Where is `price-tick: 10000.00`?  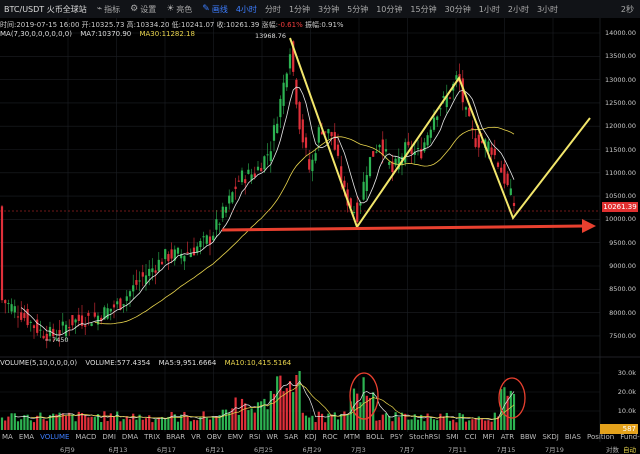 price-tick: 10000.00 is located at coordinates (620, 219).